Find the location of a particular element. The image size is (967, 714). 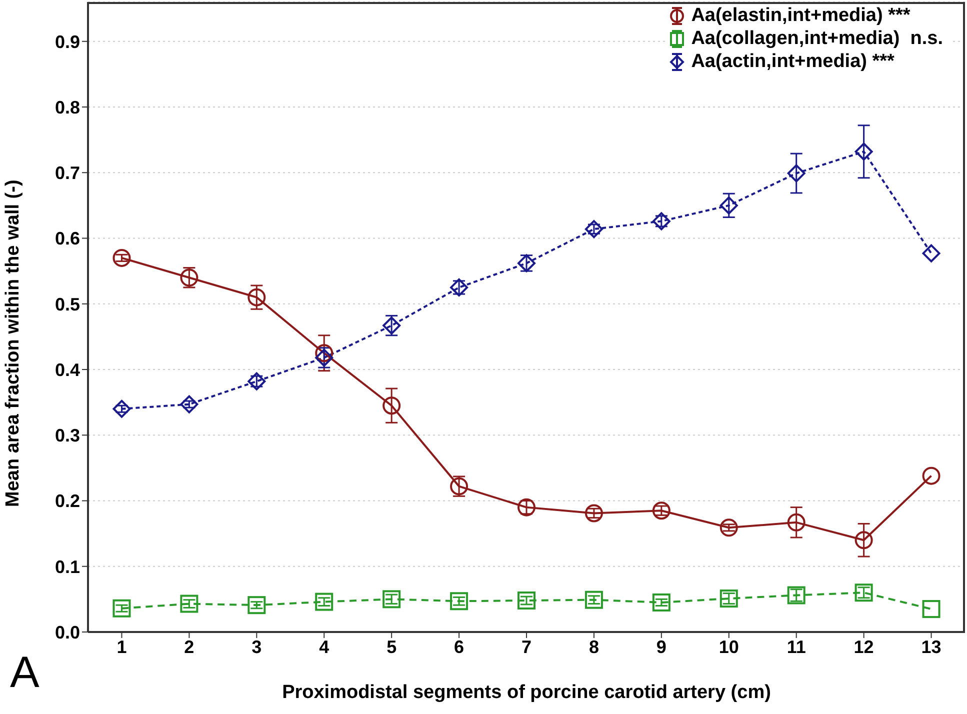

x-tick-label: 3 is located at coordinates (257, 646).